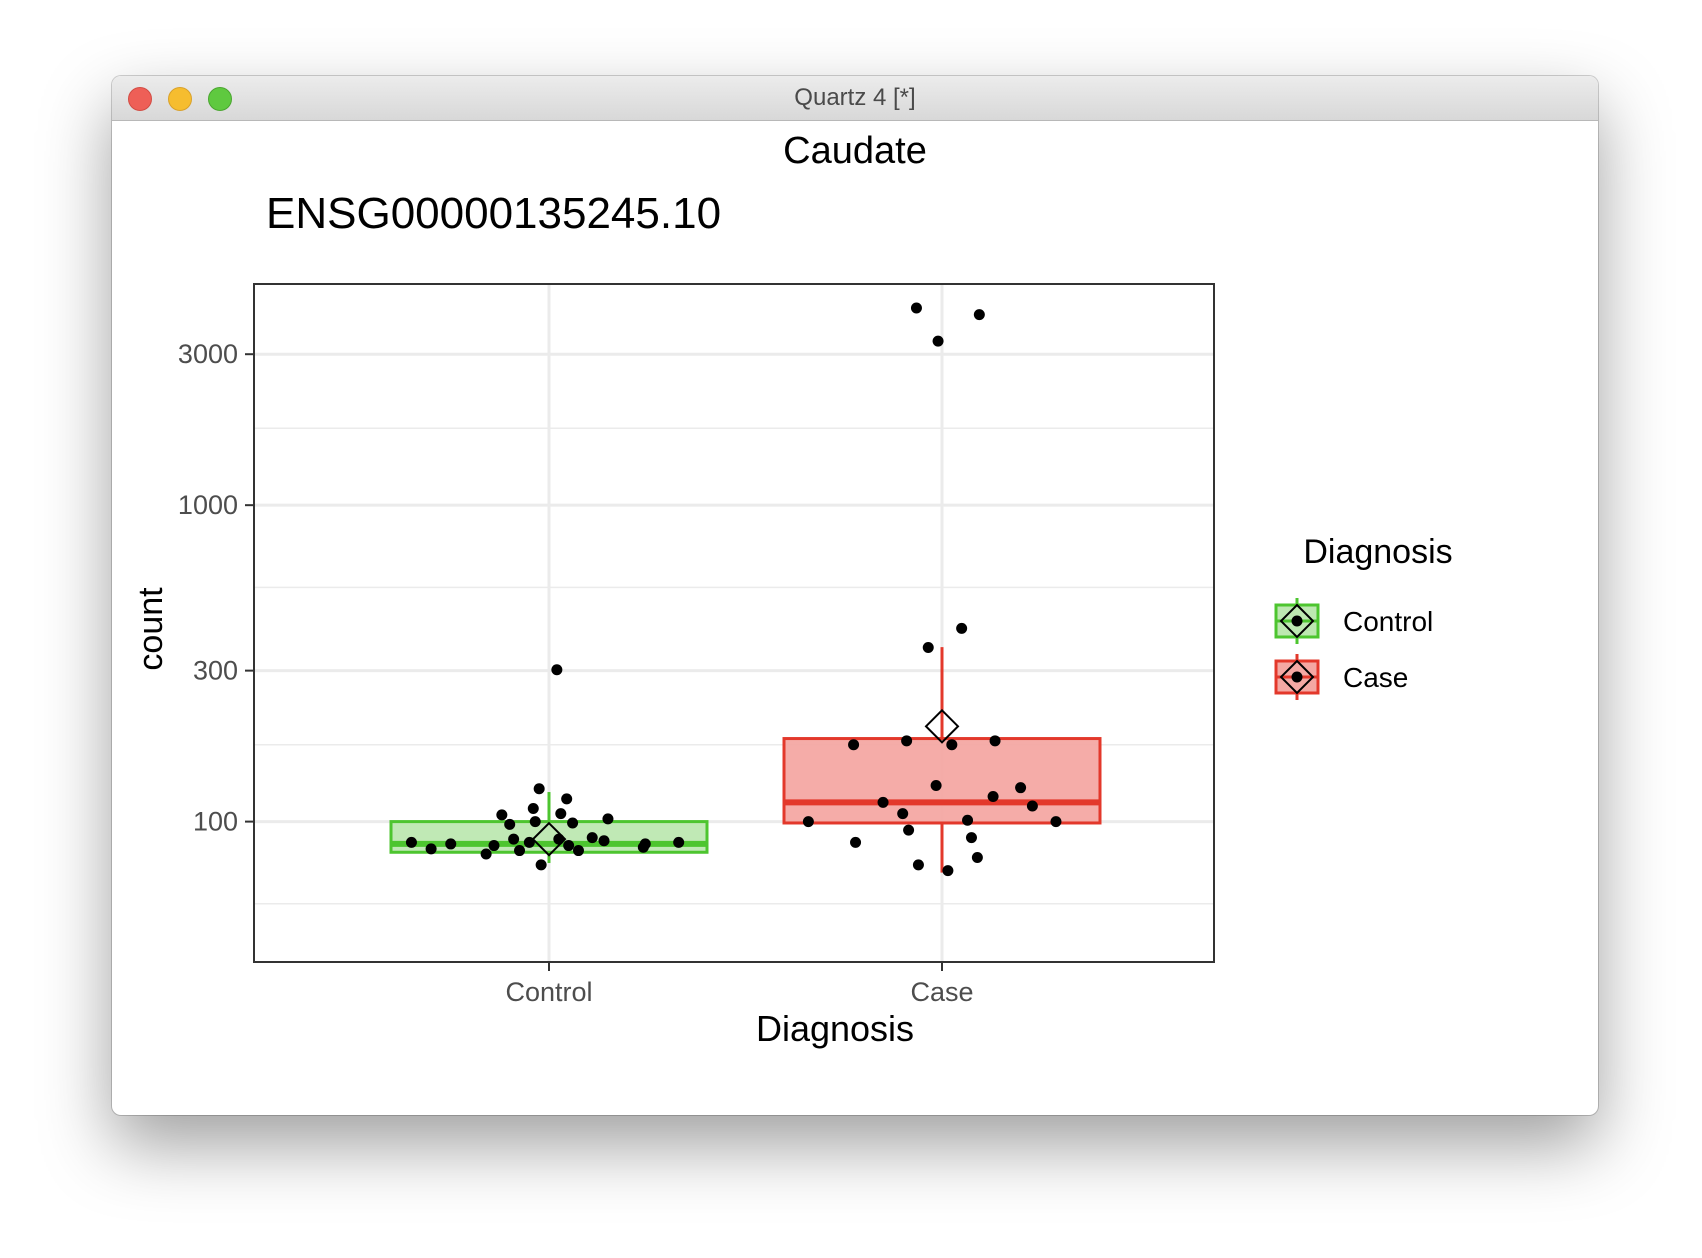 Image resolution: width=1702 pixels, height=1258 pixels. Describe the element at coordinates (220, 99) in the screenshot. I see `maximize-icon` at that location.